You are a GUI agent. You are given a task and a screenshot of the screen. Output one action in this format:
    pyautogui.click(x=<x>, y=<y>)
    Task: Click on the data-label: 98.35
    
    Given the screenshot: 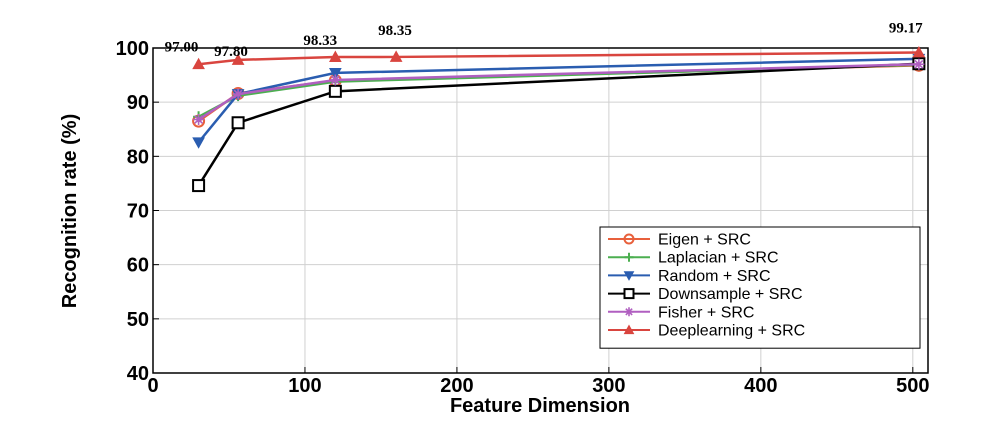 What is the action you would take?
    pyautogui.click(x=395, y=31)
    